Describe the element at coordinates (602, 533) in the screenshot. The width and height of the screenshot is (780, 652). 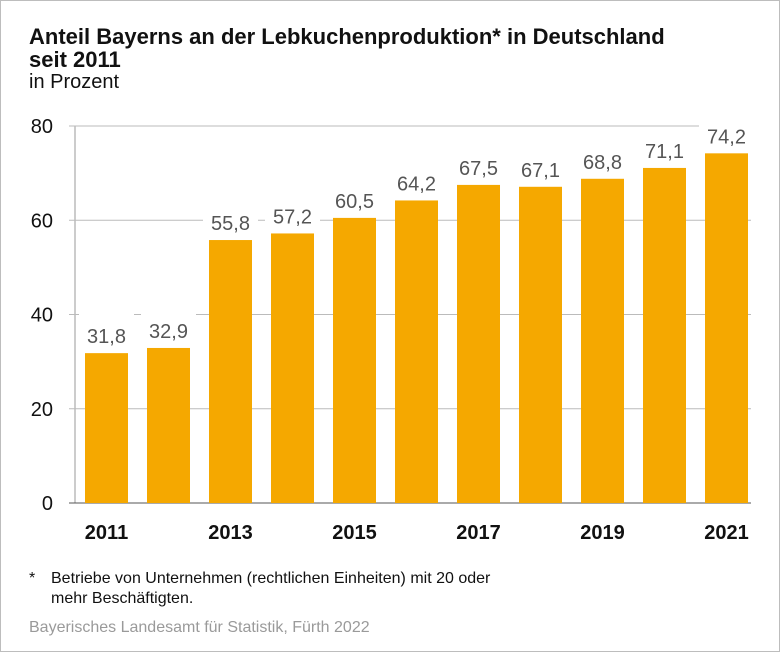
I see `x-tick-label: 2019` at that location.